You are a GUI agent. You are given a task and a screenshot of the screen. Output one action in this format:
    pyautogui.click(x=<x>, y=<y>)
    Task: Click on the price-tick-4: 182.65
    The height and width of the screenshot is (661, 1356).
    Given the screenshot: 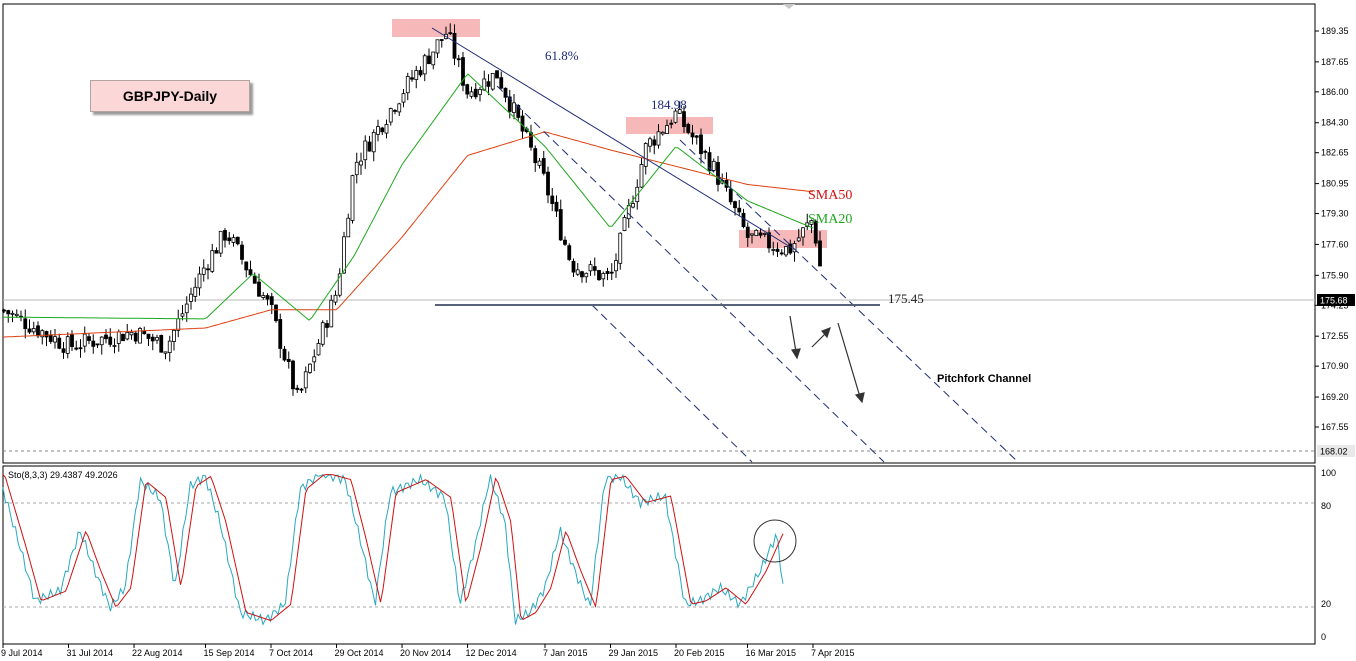 What is the action you would take?
    pyautogui.click(x=1335, y=153)
    